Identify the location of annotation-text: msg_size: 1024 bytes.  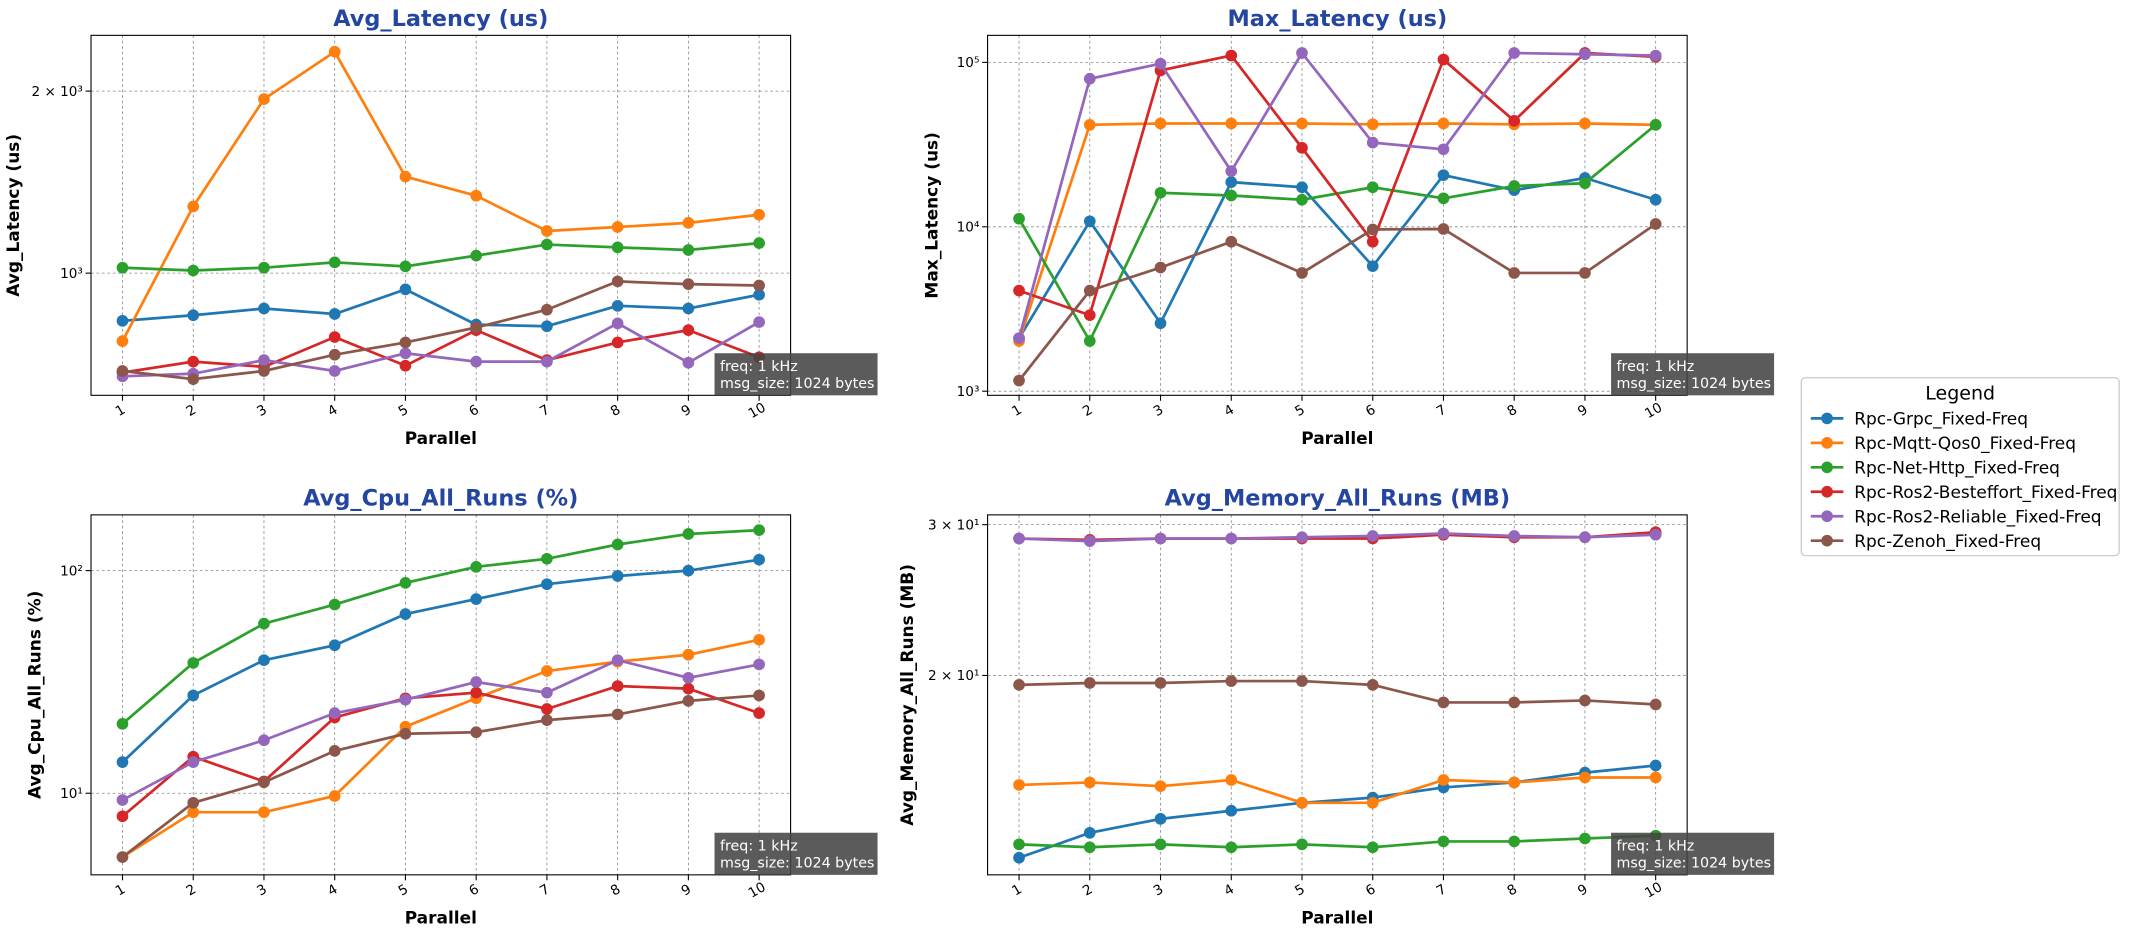
(1694, 384).